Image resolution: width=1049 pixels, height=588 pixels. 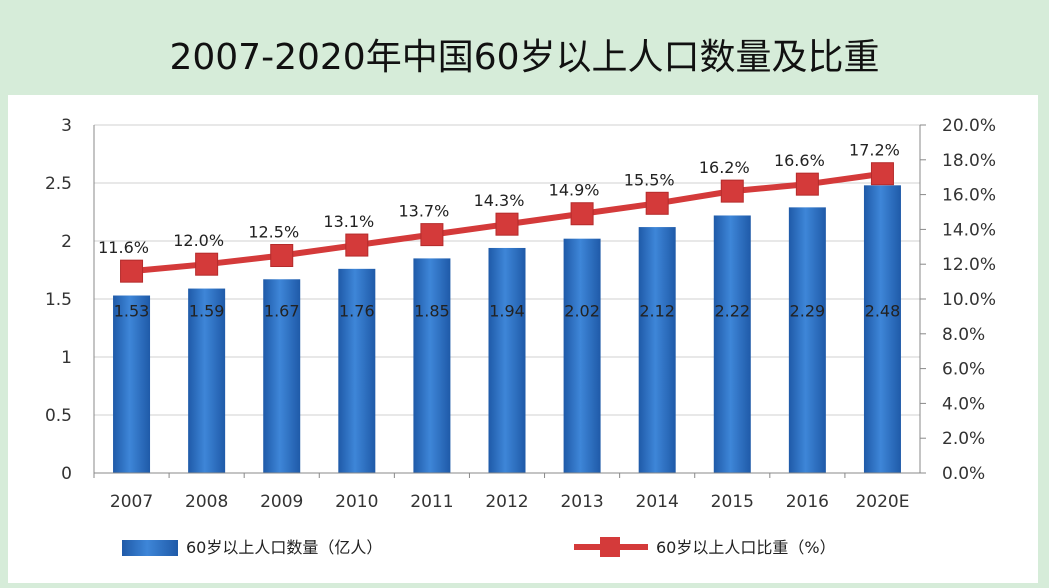 I want to click on x-tick-label: 2015, so click(x=732, y=502).